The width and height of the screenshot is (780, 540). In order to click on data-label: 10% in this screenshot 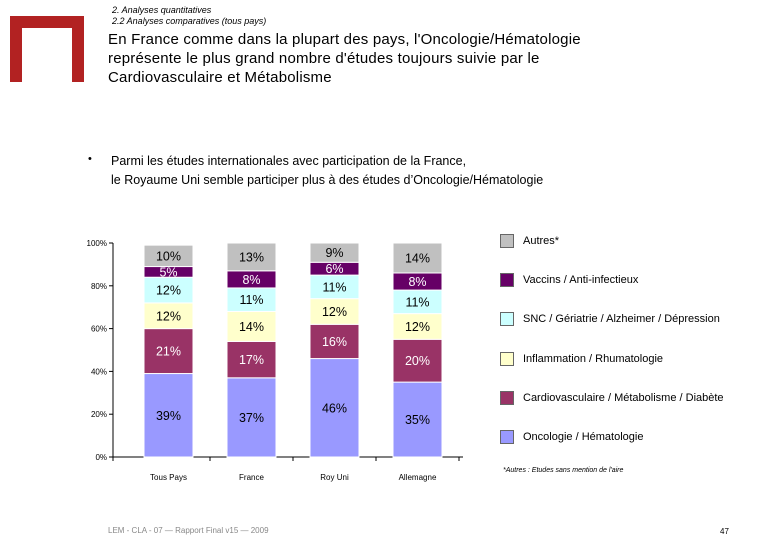, I will do `click(168, 256)`.